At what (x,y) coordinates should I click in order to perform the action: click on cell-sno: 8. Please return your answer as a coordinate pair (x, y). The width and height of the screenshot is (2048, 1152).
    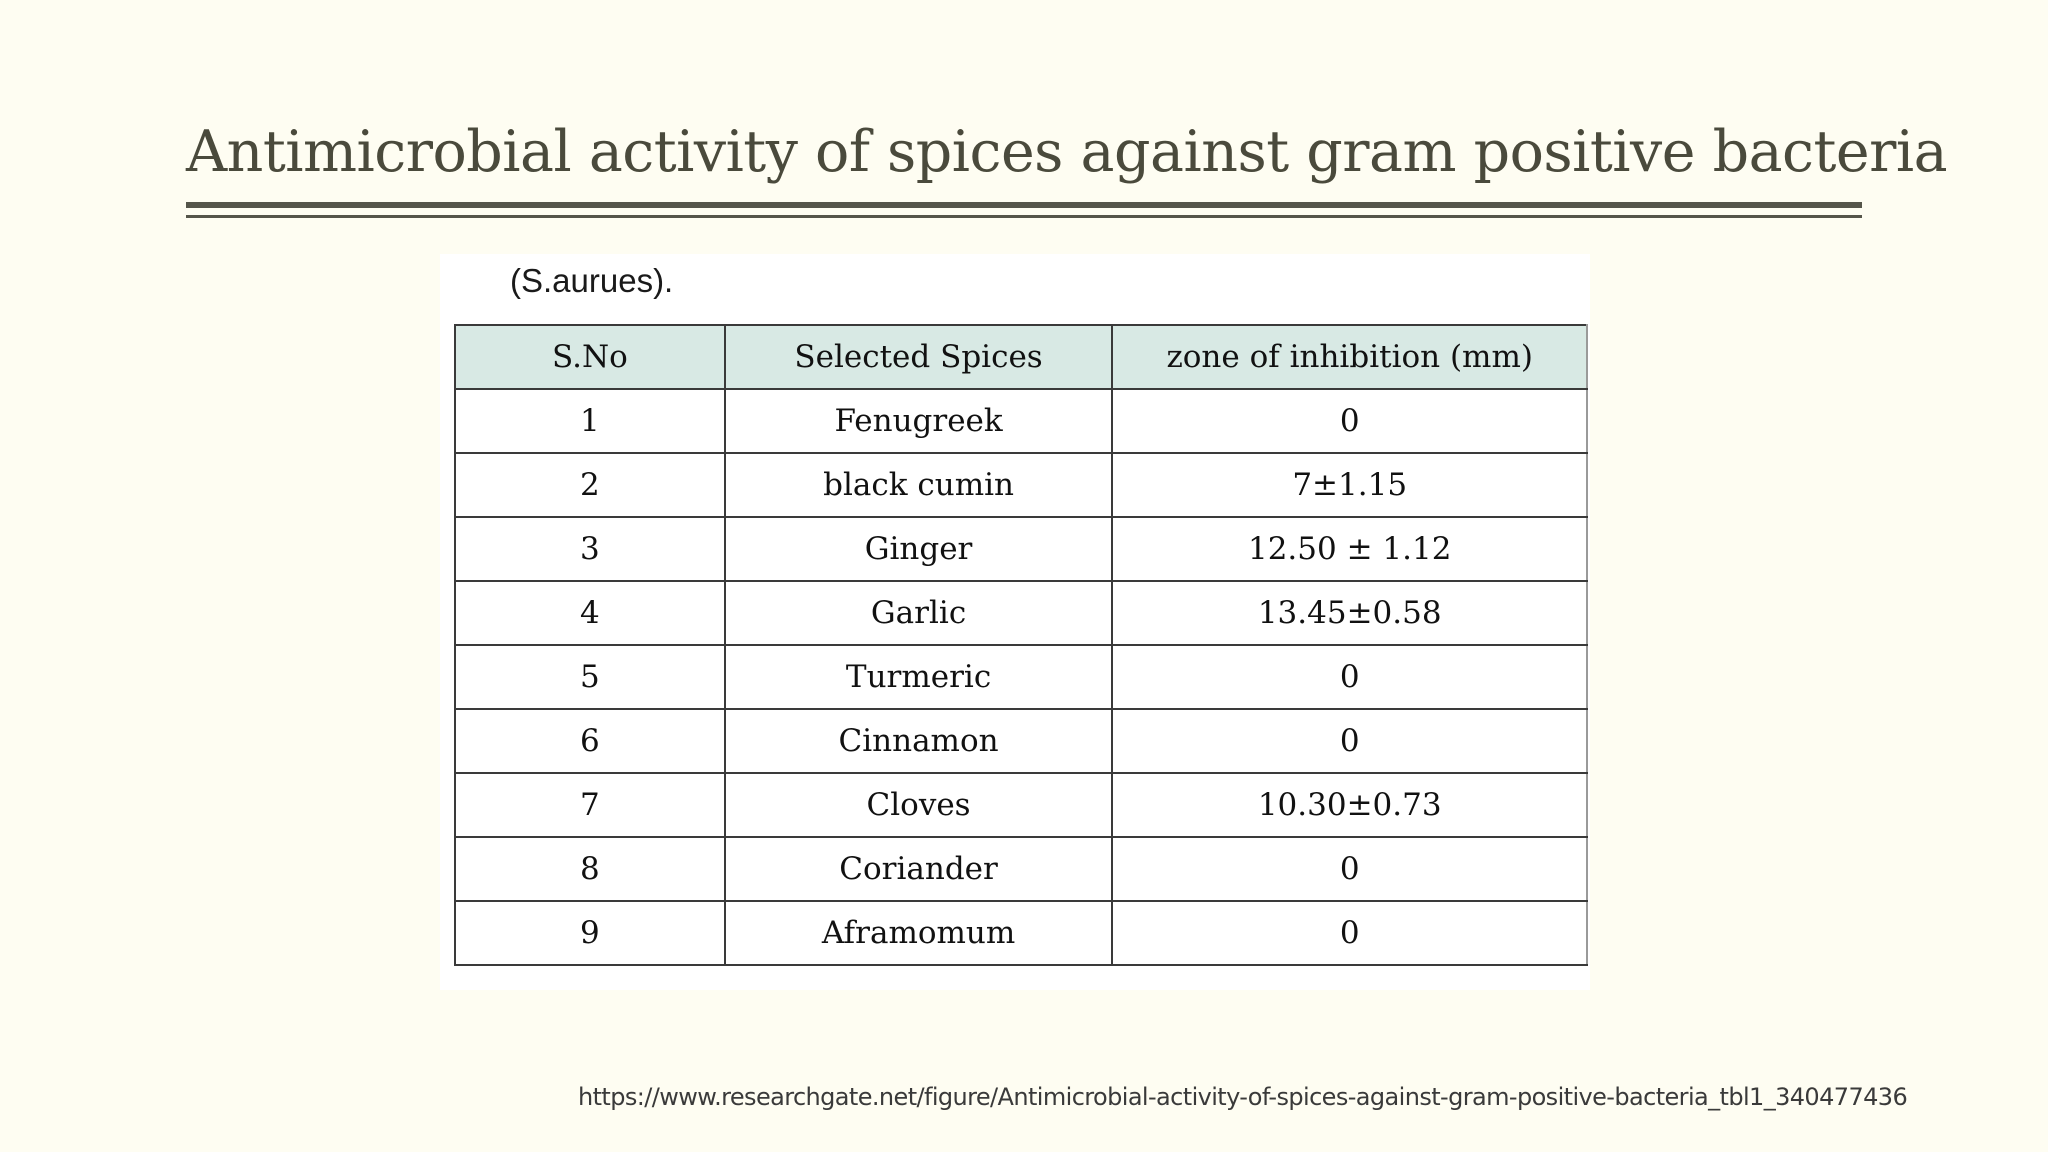
    Looking at the image, I should click on (590, 869).